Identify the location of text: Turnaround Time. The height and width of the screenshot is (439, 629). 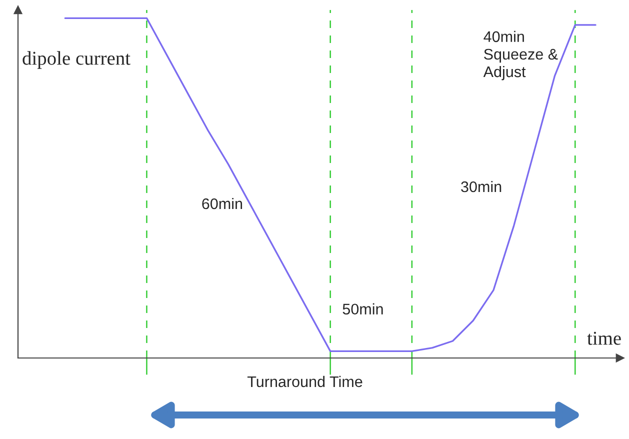
(304, 382).